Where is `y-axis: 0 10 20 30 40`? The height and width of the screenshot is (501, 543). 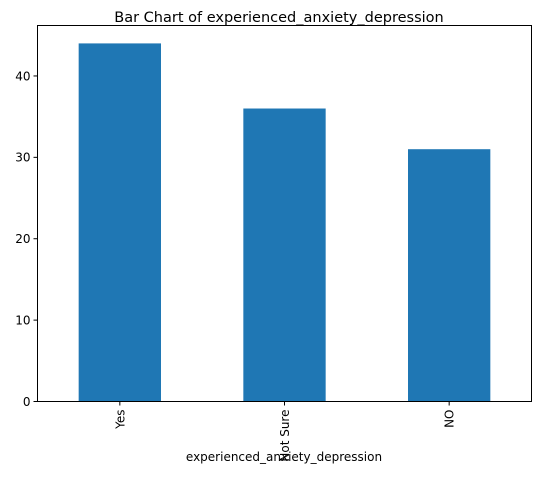 y-axis: 0 10 20 30 40 is located at coordinates (26, 239).